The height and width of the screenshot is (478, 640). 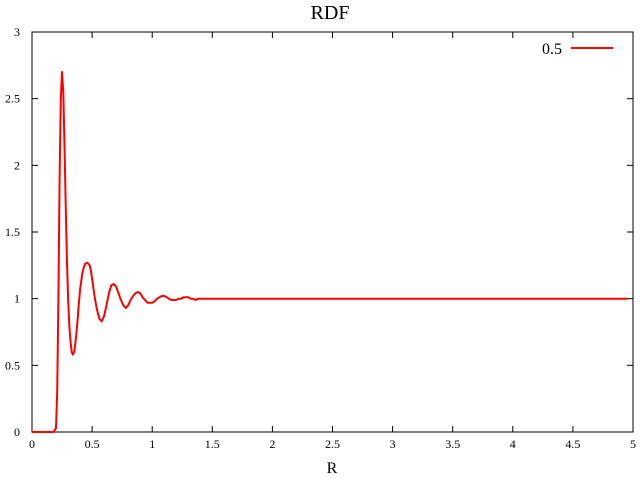 What do you see at coordinates (17, 32) in the screenshot?
I see `y-tick-label: 3` at bounding box center [17, 32].